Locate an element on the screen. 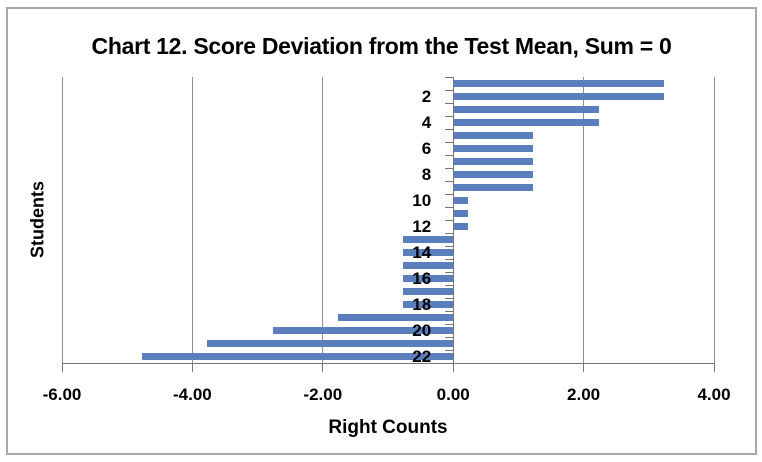  x-tick-label-0.00: 0.00 is located at coordinates (453, 394).